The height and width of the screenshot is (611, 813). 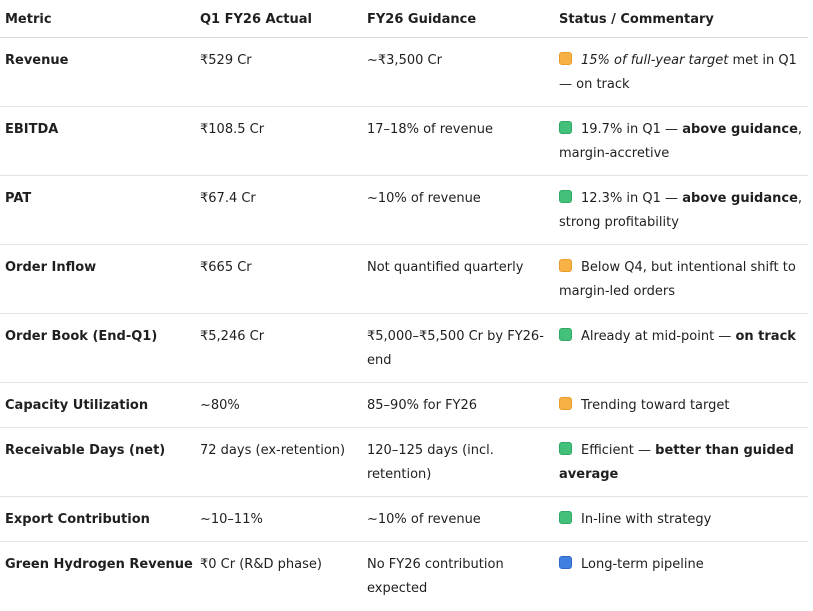 What do you see at coordinates (646, 519) in the screenshot?
I see `status-text: In-line with strategy` at bounding box center [646, 519].